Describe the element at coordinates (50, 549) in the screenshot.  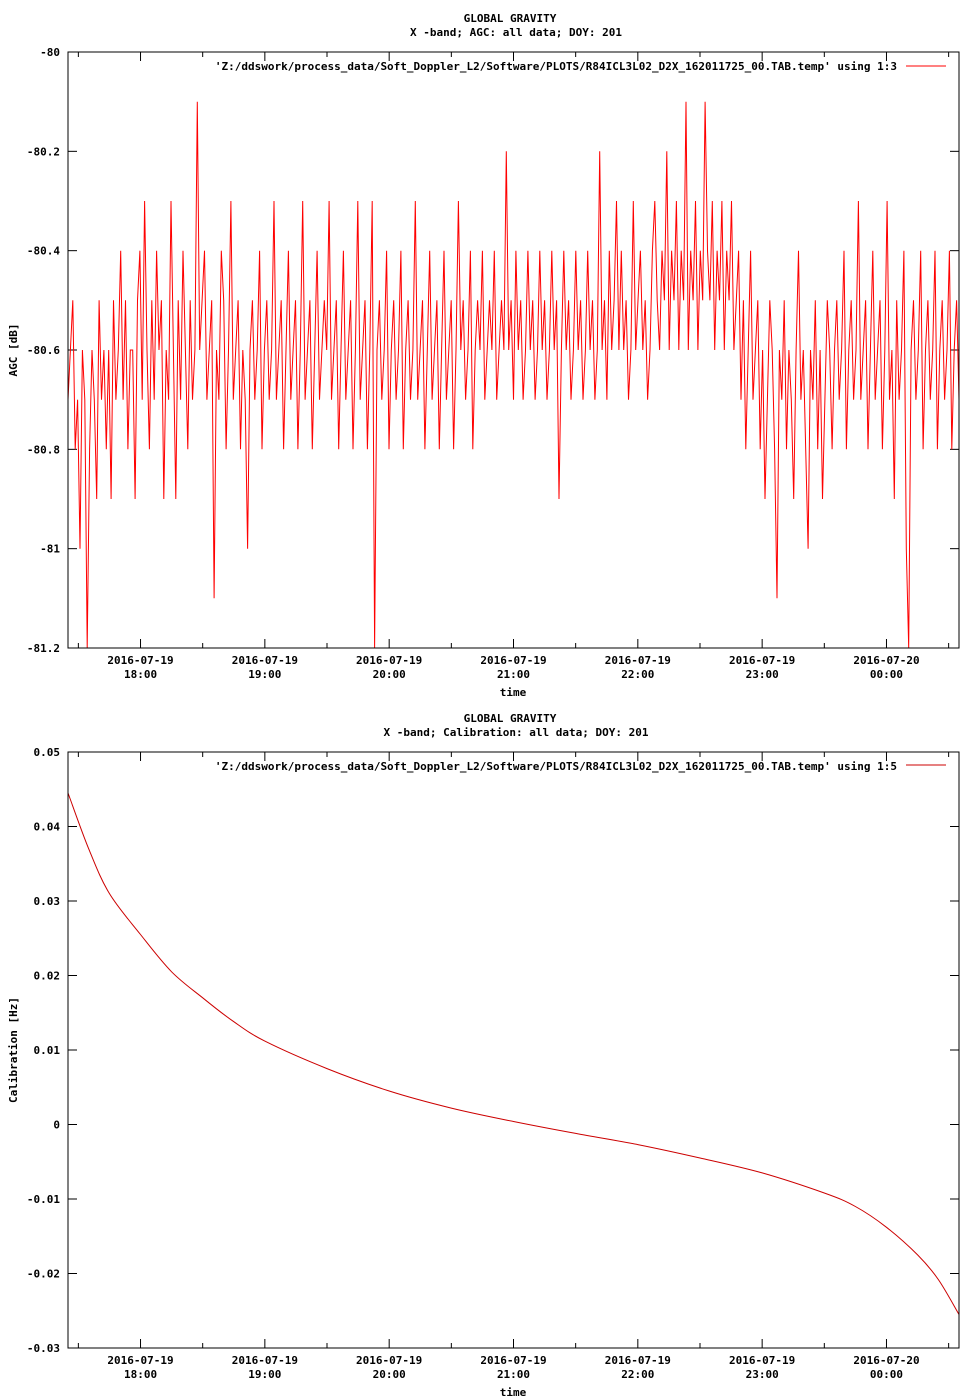
I see `y-tick-label: -81` at that location.